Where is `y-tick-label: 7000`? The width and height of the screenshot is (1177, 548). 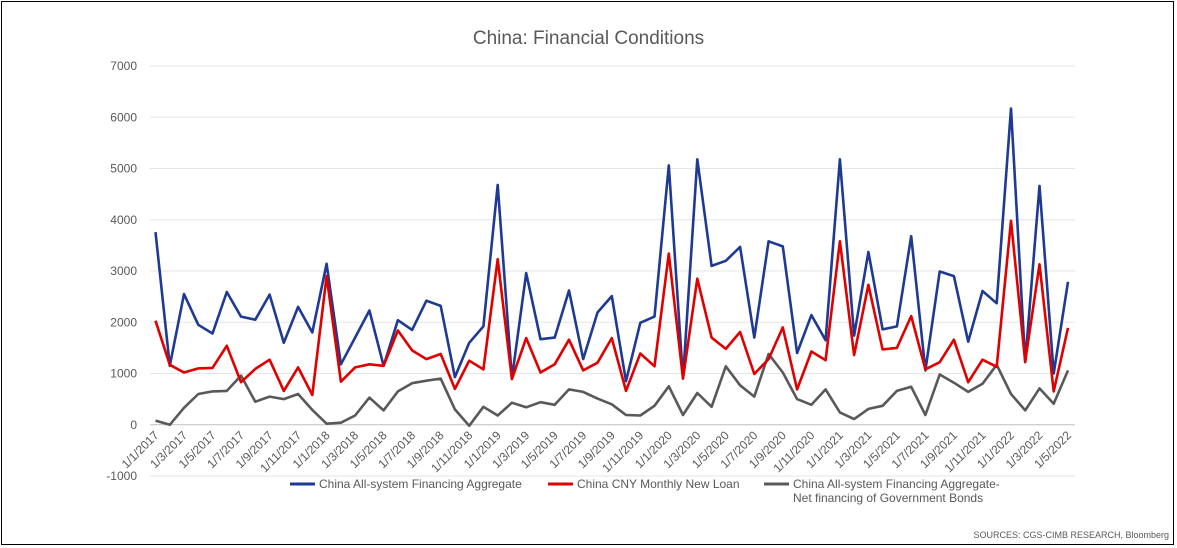
y-tick-label: 7000 is located at coordinates (123, 66).